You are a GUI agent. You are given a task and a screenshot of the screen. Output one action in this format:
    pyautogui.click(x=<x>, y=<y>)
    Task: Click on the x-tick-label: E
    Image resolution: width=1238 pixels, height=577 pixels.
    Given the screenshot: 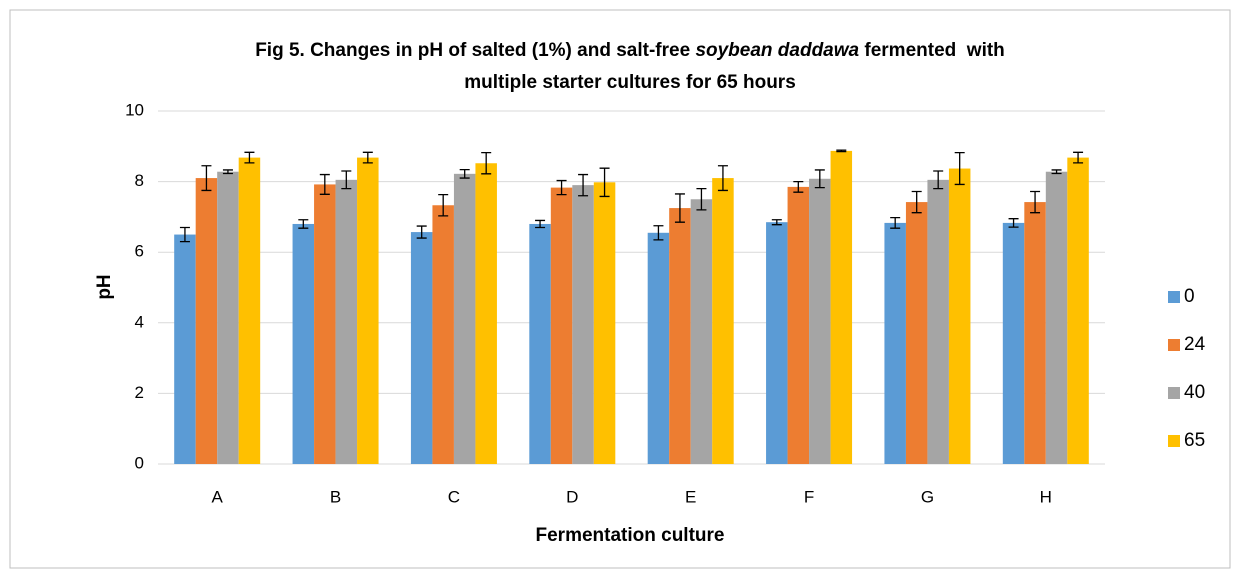 What is the action you would take?
    pyautogui.click(x=690, y=496)
    